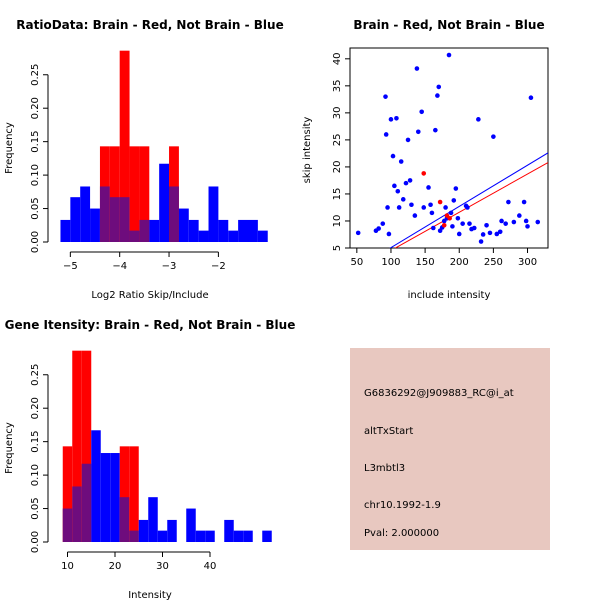 This screenshot has width=600, height=600. What do you see at coordinates (35, 75) in the screenshot?
I see `ratio-y-tick-label: 0.25` at bounding box center [35, 75].